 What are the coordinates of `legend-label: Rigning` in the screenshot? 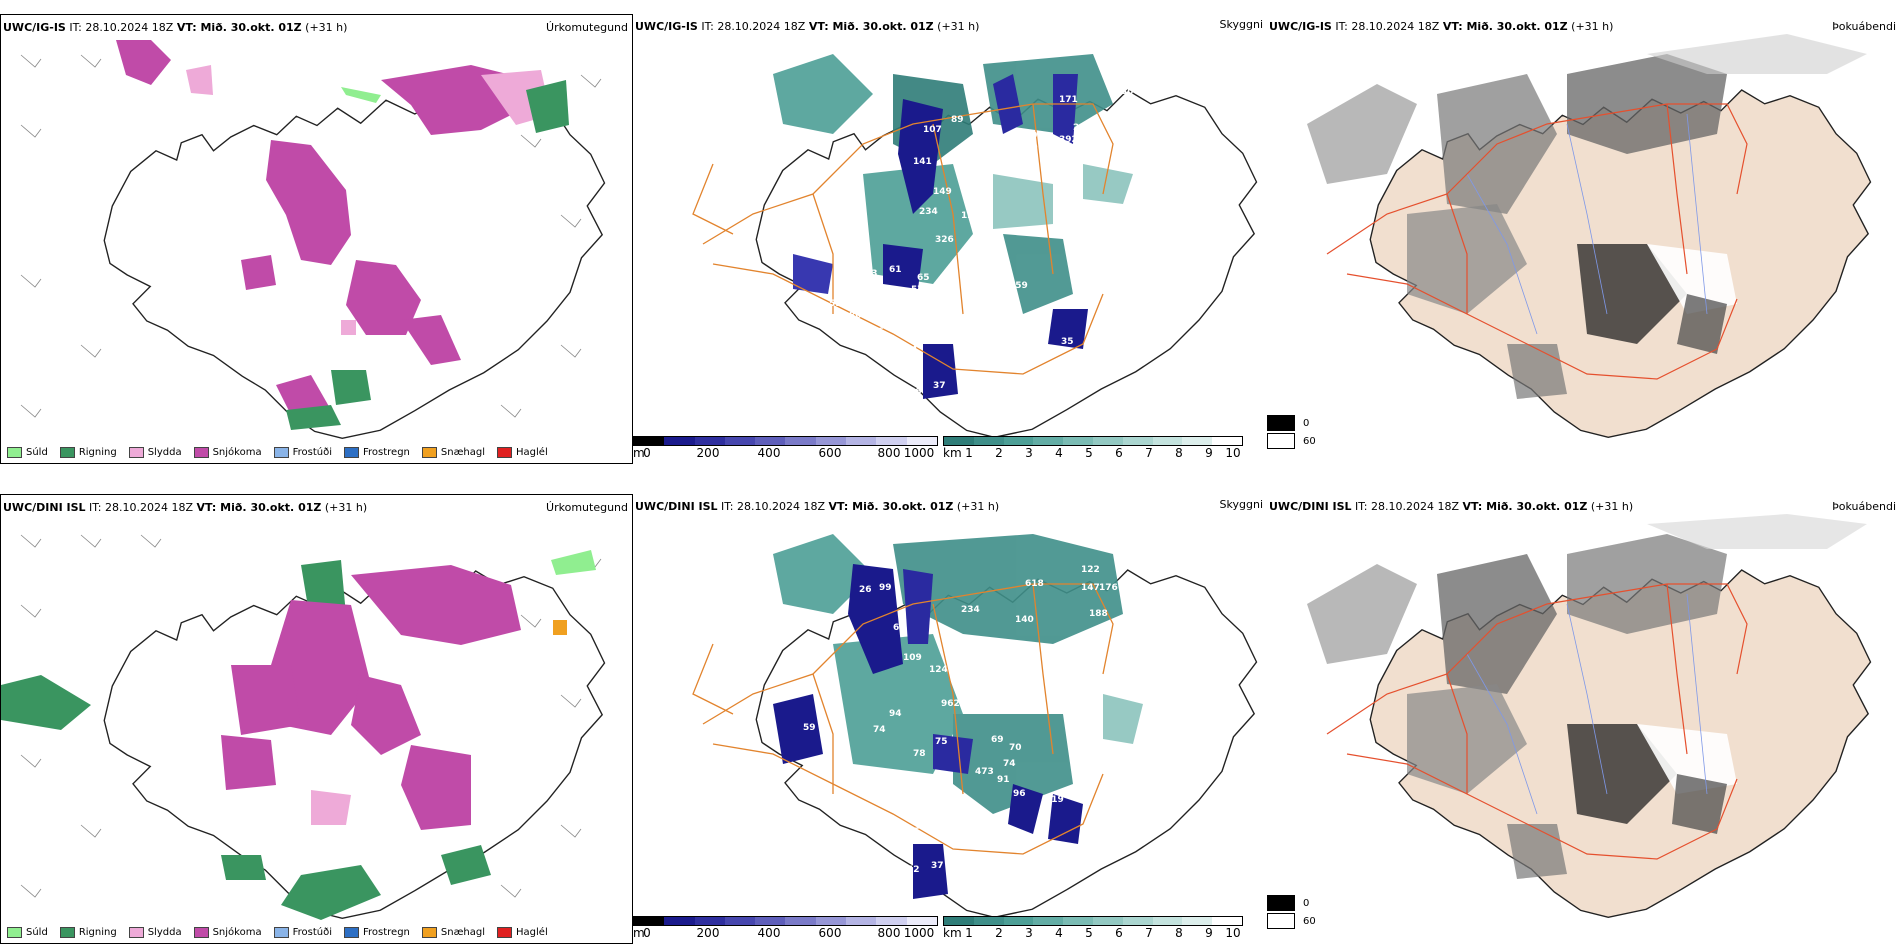 It's located at (97, 932).